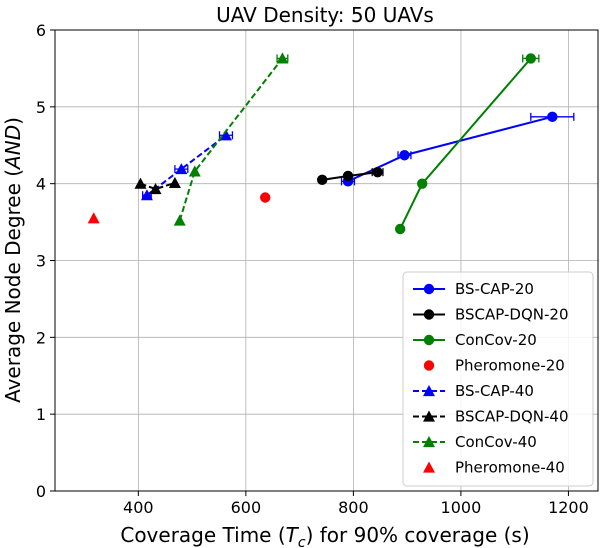 This screenshot has height=548, width=601. What do you see at coordinates (512, 417) in the screenshot?
I see `legend-label: BSCAP-DQN-40` at bounding box center [512, 417].